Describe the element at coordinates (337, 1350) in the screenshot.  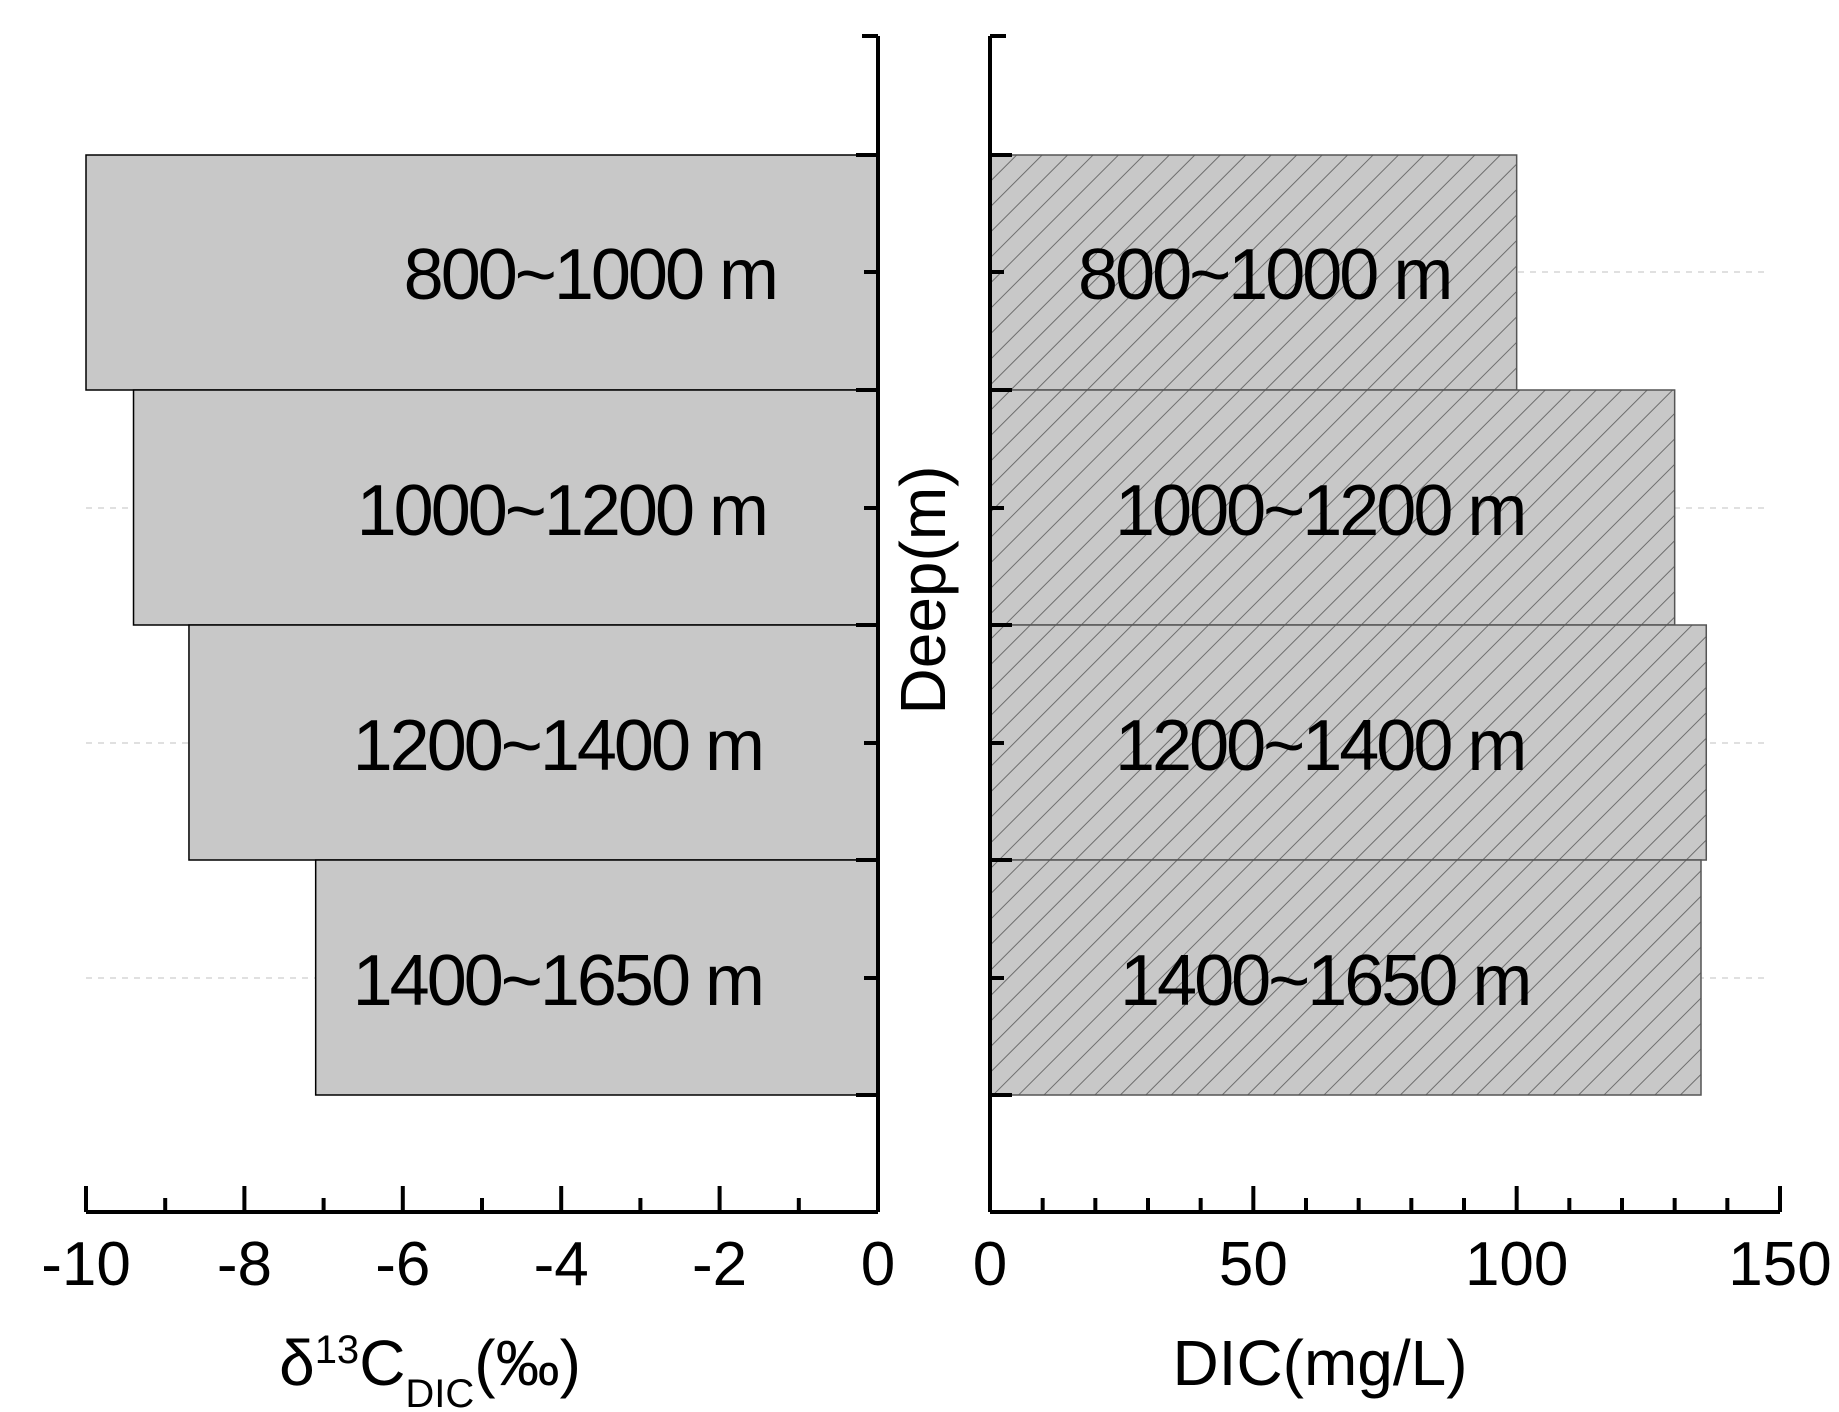
I see `left-x-title-sup: 13` at that location.